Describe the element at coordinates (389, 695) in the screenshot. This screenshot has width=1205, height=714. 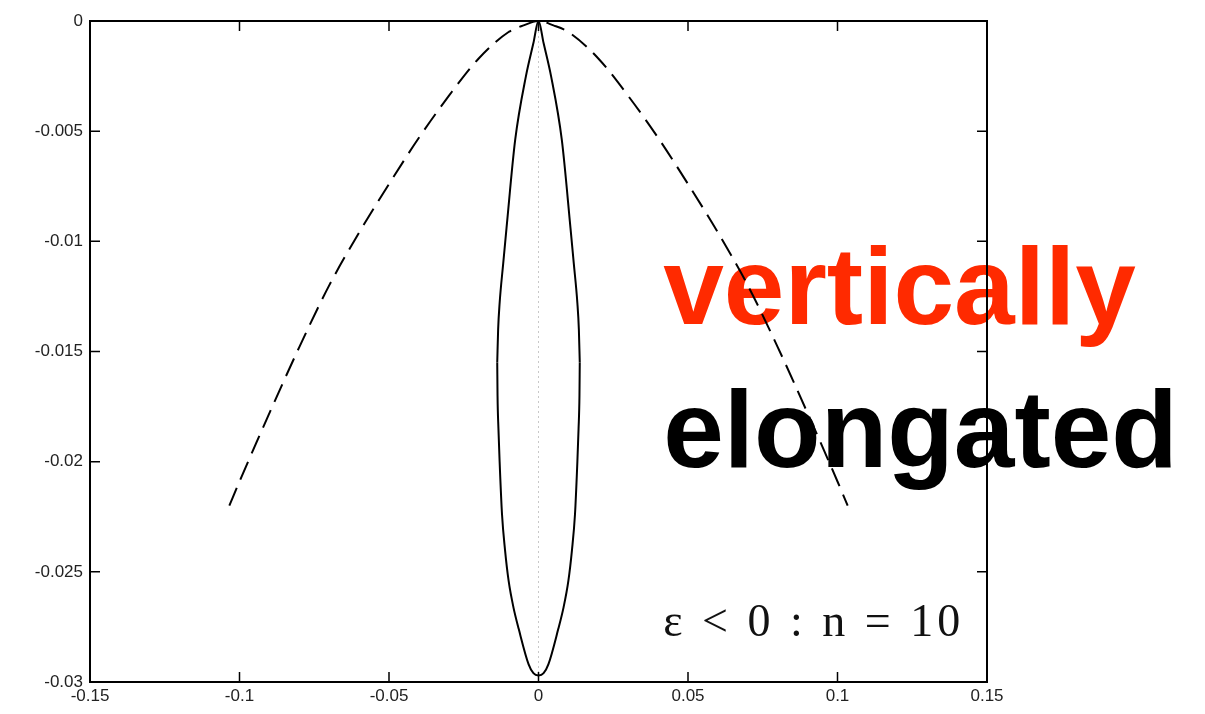
I see `x-tick-label: -0.05` at that location.